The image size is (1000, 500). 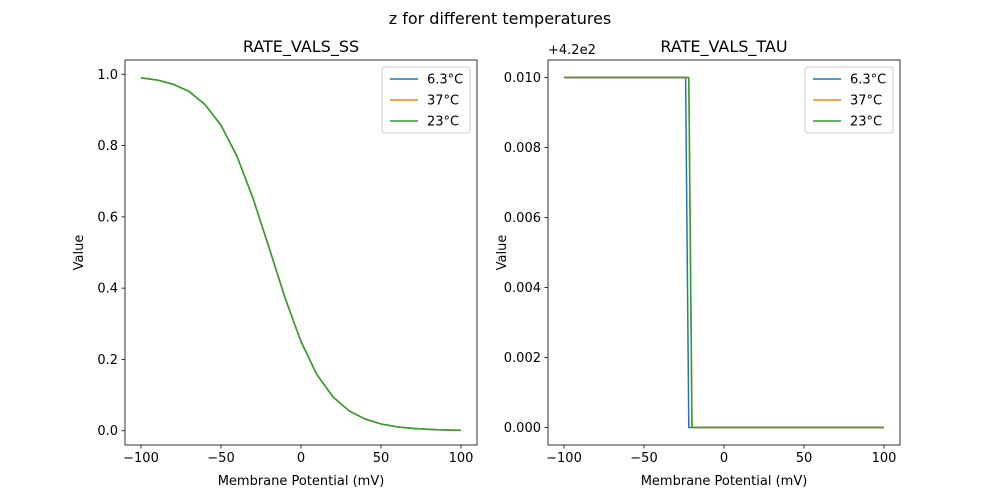 I want to click on subplot-title: RATE_VALS_SS, so click(x=301, y=47).